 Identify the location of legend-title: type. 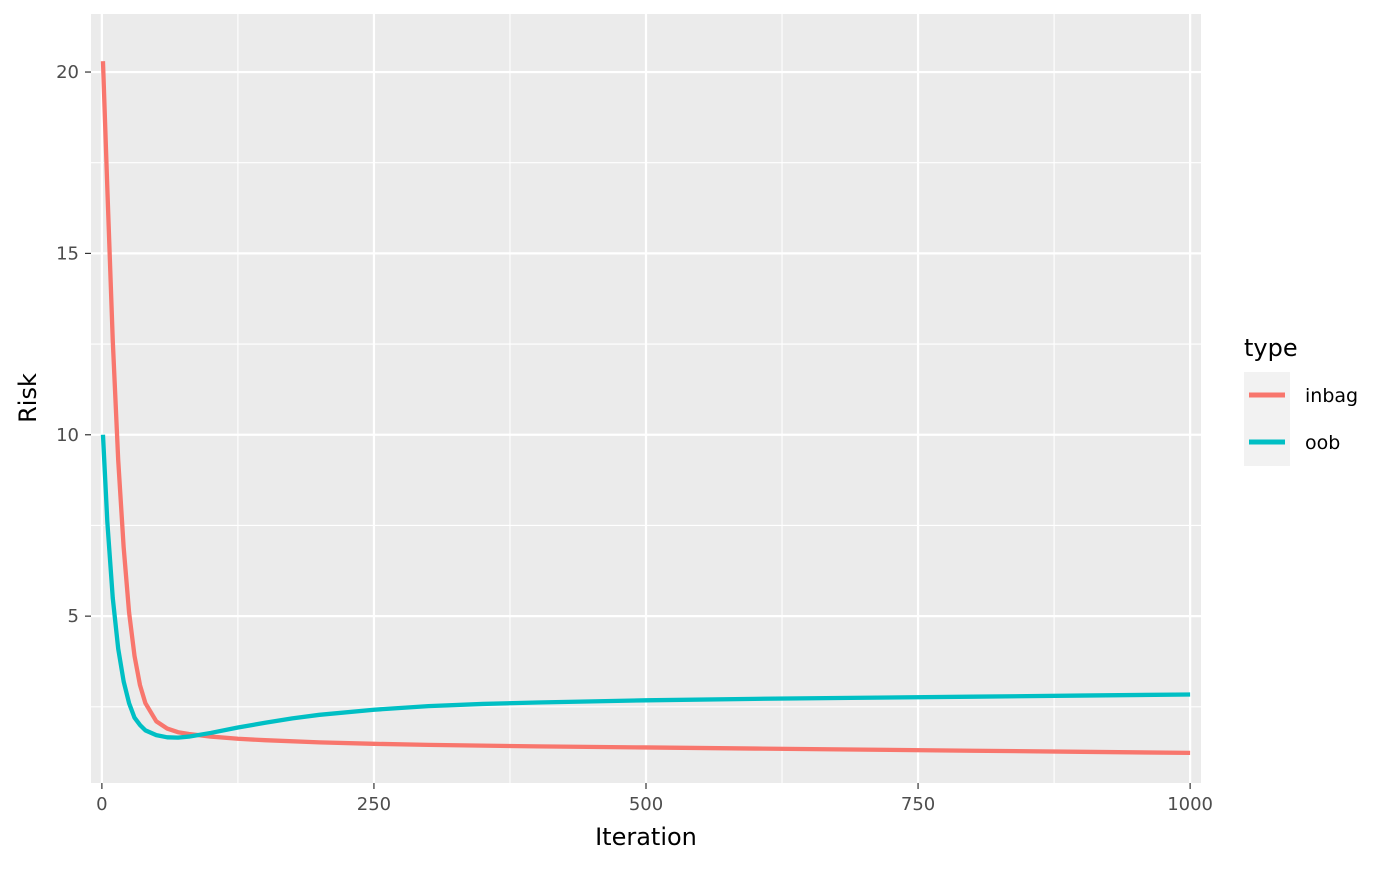
(1271, 348).